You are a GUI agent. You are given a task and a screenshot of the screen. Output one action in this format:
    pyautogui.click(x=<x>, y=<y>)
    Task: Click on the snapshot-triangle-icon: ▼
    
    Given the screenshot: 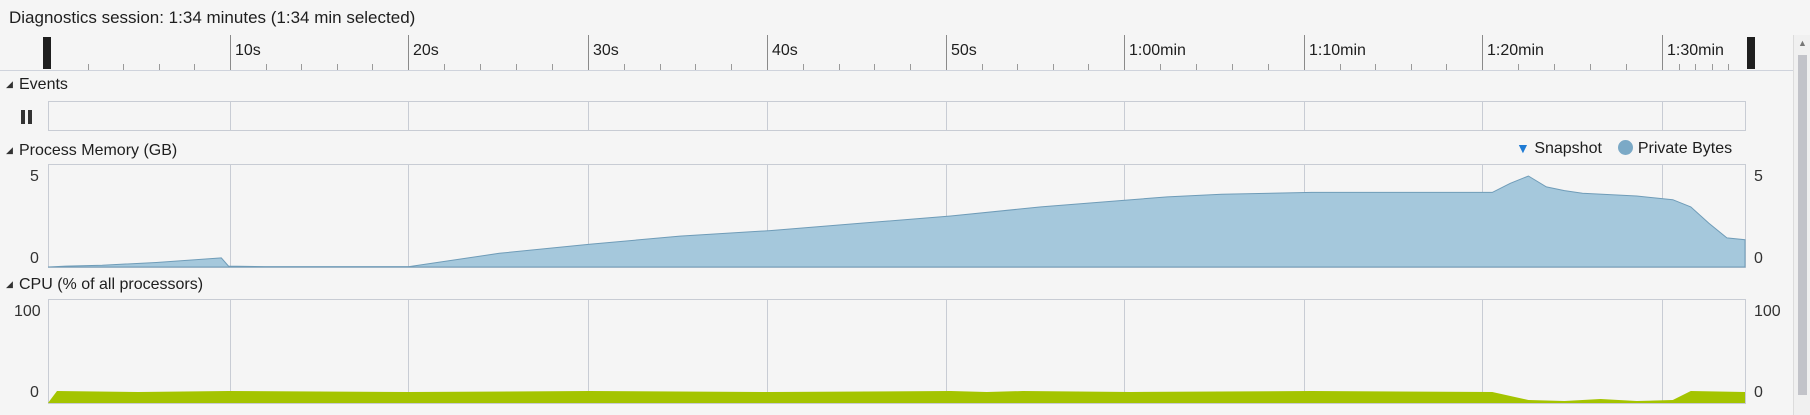 What is the action you would take?
    pyautogui.click(x=1523, y=148)
    